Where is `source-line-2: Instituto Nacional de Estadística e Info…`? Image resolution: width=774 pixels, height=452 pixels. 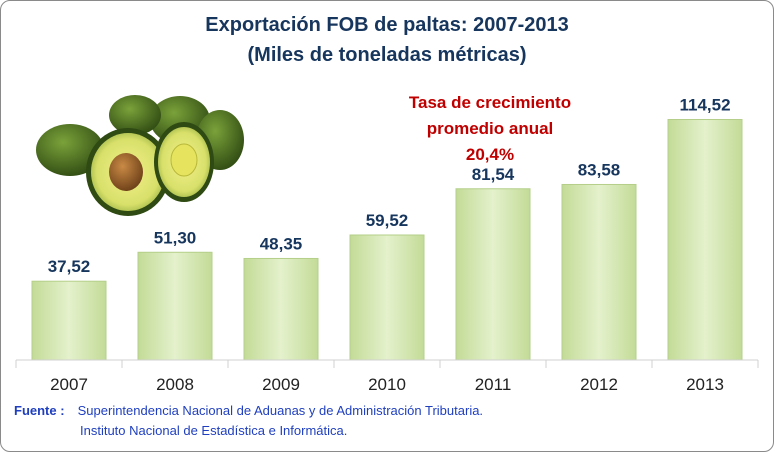
source-line-2: Instituto Nacional de Estadística e Info… is located at coordinates (214, 430).